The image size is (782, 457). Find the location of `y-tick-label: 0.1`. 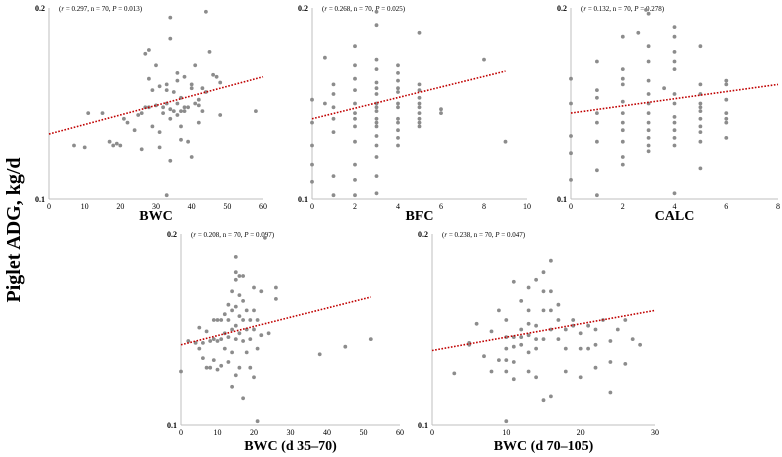

y-tick-label: 0.1 is located at coordinates (40, 199).